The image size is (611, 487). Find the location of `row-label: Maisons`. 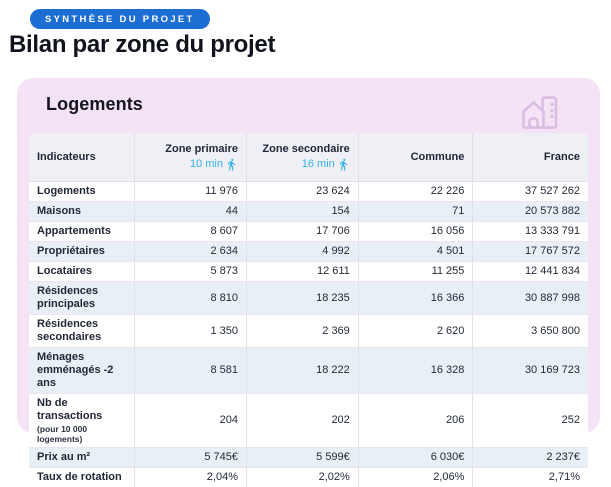

row-label: Maisons is located at coordinates (59, 211).